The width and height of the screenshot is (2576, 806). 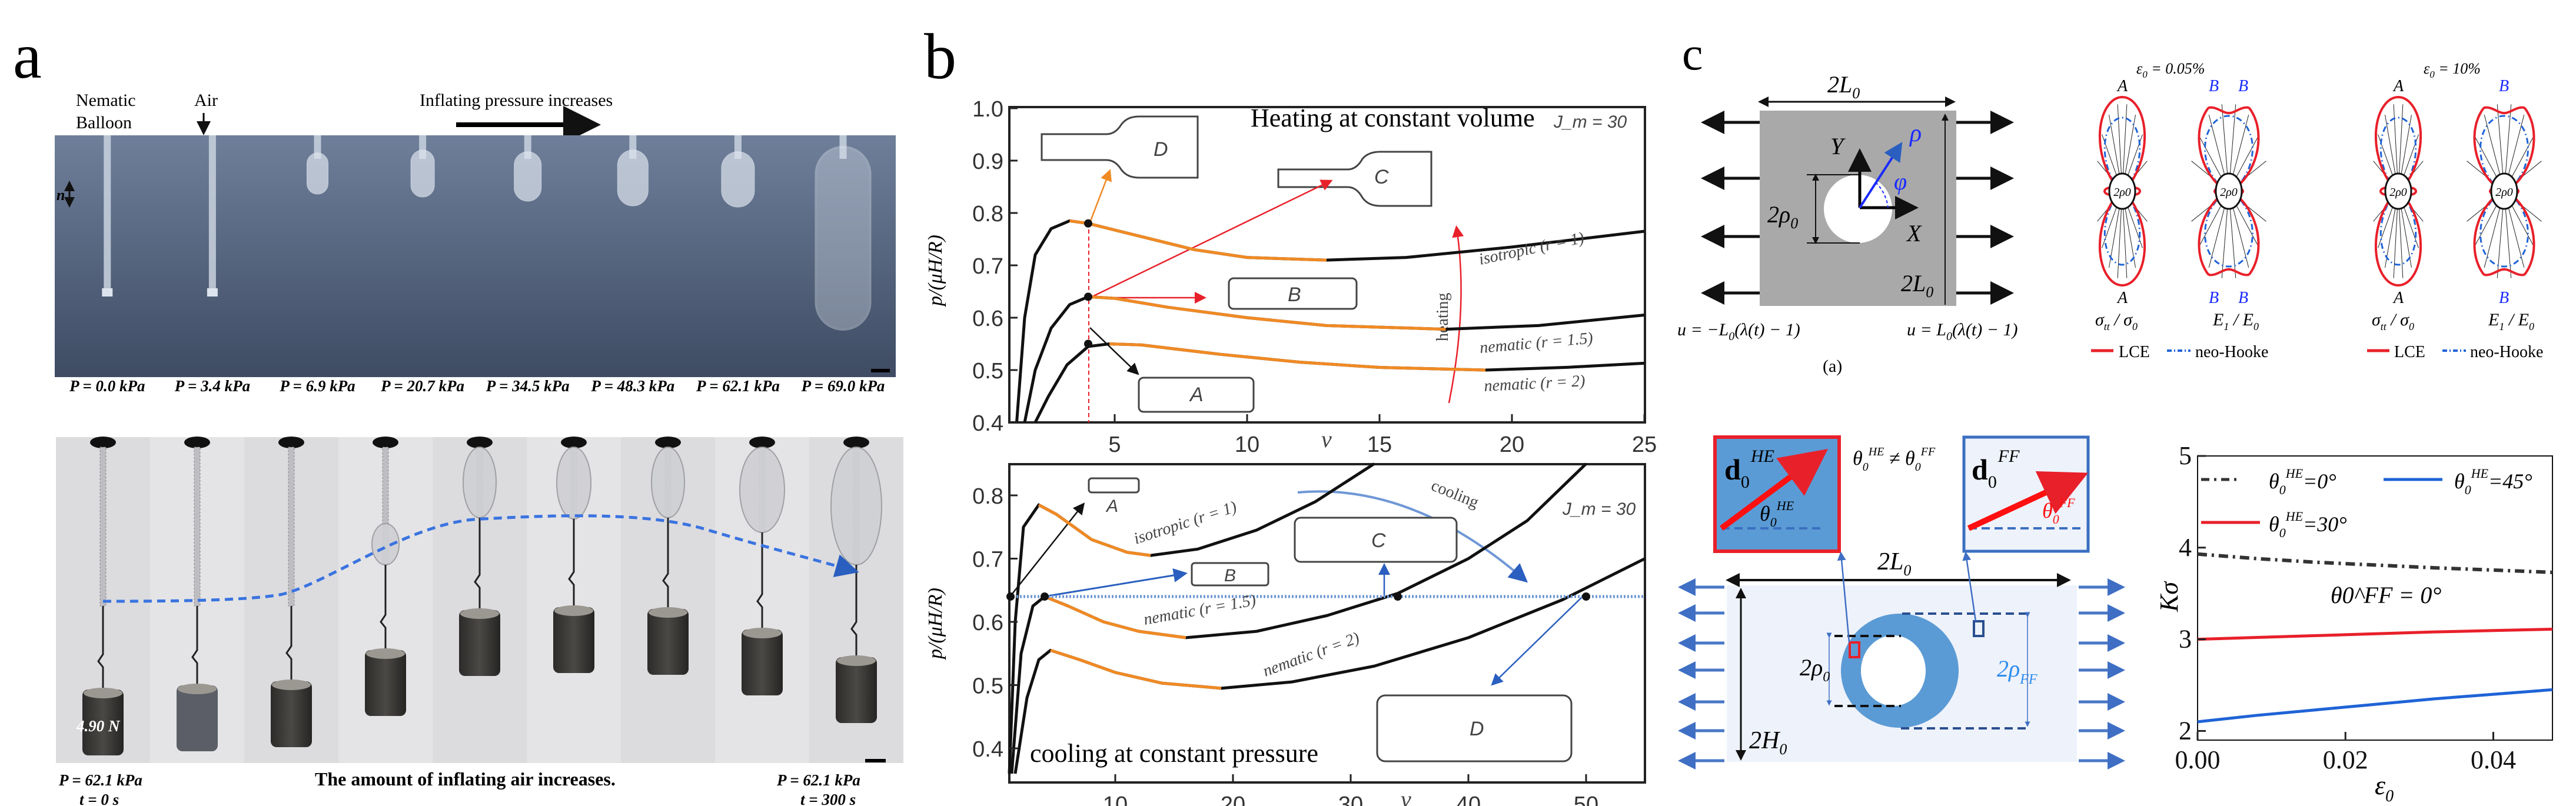 I want to click on panel-label: c, so click(x=1692, y=54).